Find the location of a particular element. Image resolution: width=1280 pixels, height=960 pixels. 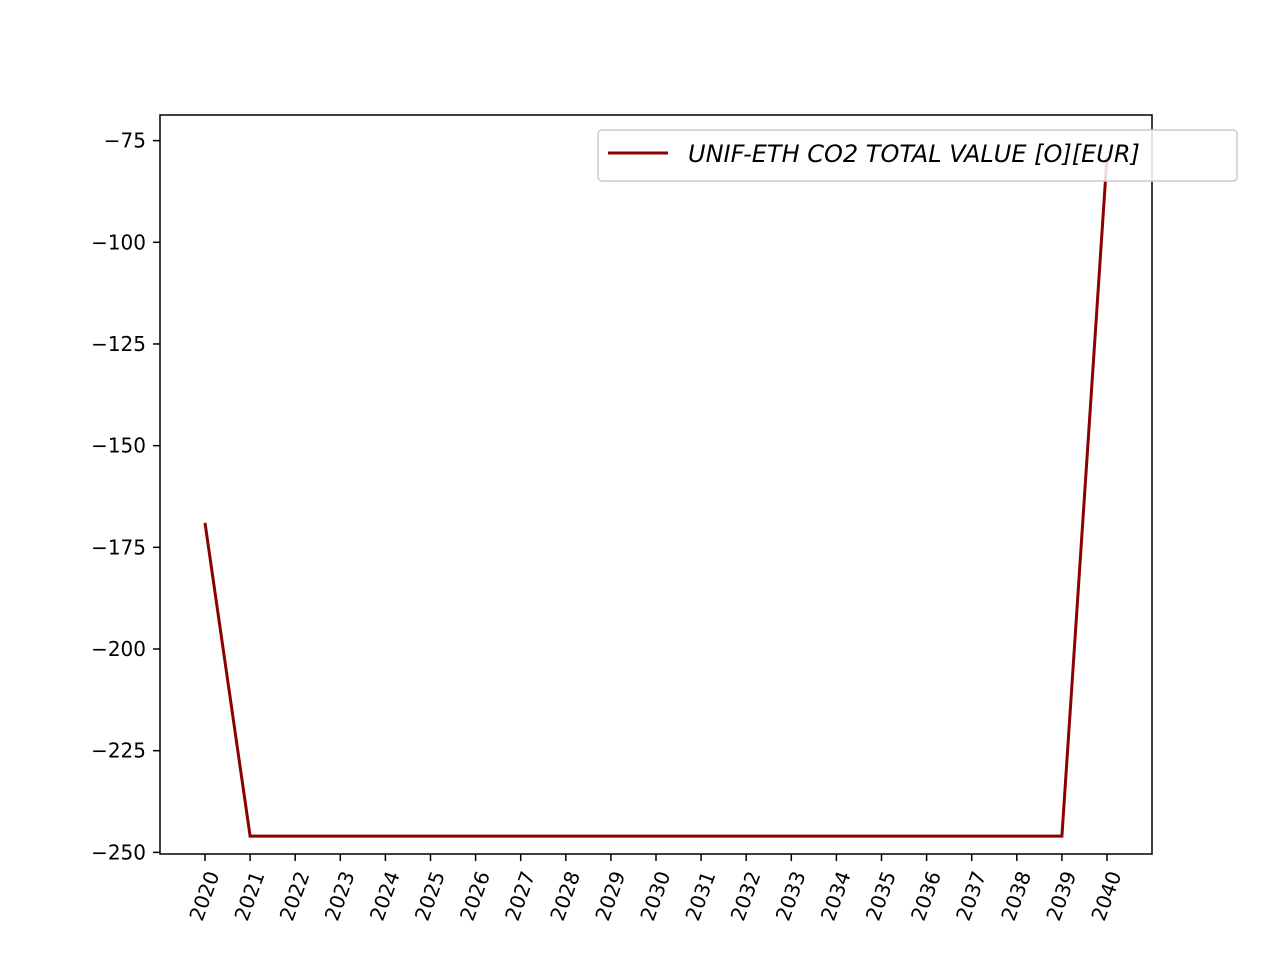

x-tick-label: 2030 is located at coordinates (655, 896).